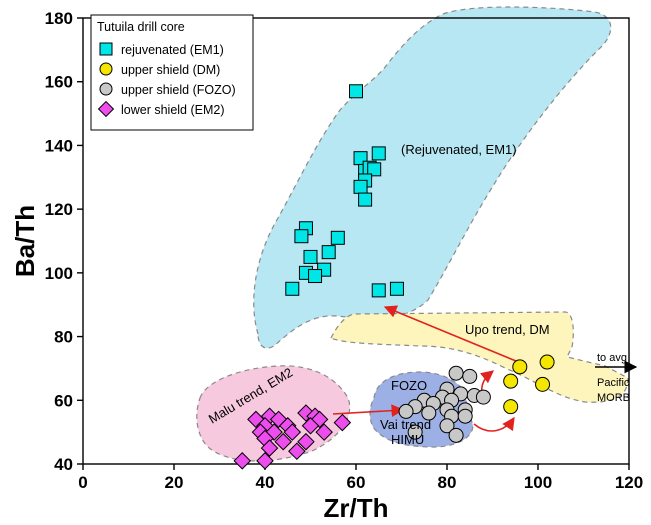 The height and width of the screenshot is (525, 651). I want to click on upo-trend-arrow, so click(450, 333).